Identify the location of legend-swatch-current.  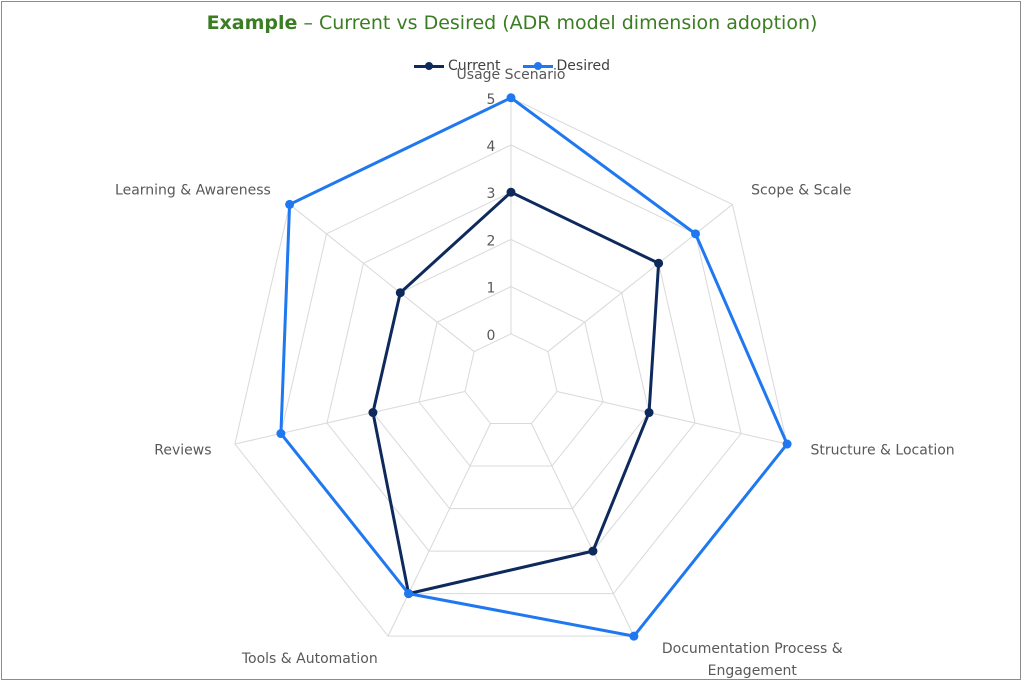
(428, 66).